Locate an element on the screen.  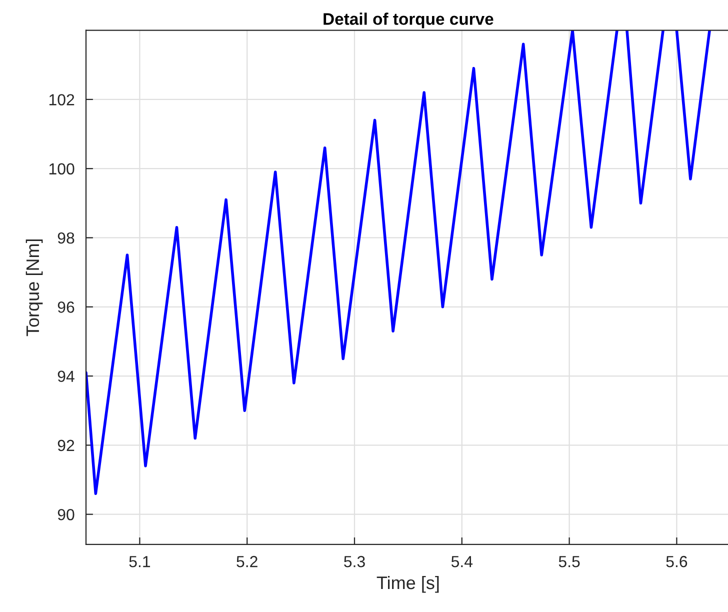
x-tick-label: 5.1 is located at coordinates (139, 562).